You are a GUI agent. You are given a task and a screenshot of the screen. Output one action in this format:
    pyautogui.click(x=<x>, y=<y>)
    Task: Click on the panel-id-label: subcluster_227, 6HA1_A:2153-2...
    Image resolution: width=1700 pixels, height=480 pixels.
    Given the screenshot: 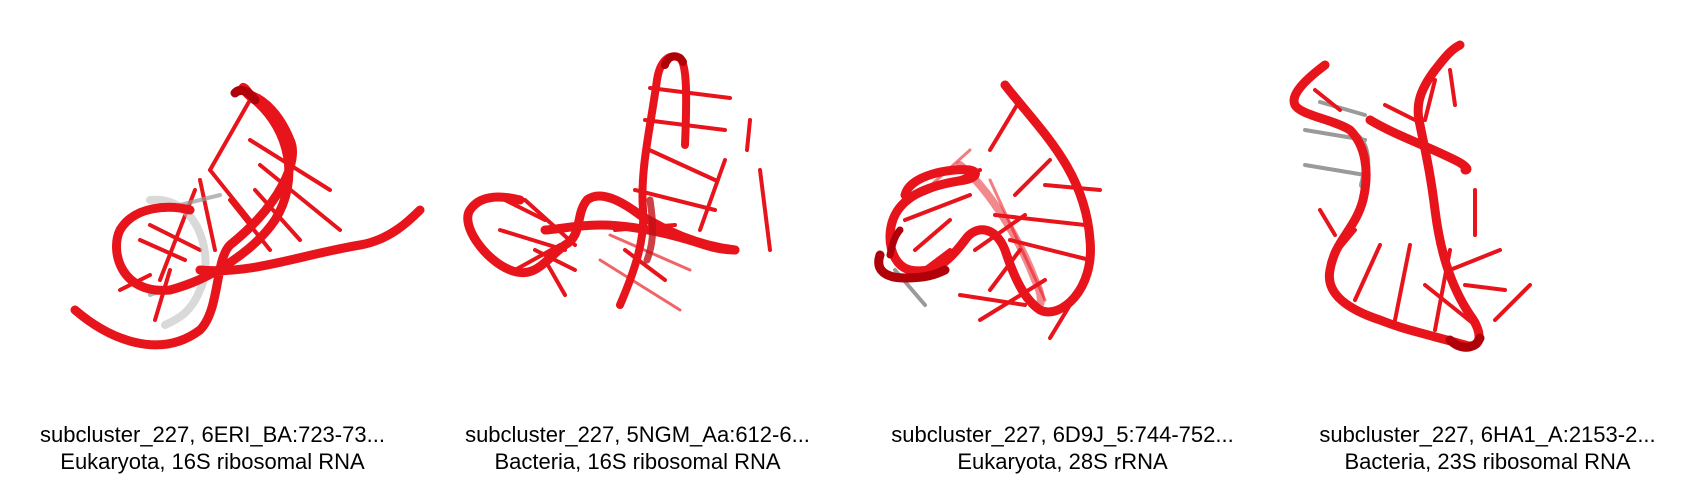 What is the action you would take?
    pyautogui.click(x=1487, y=434)
    